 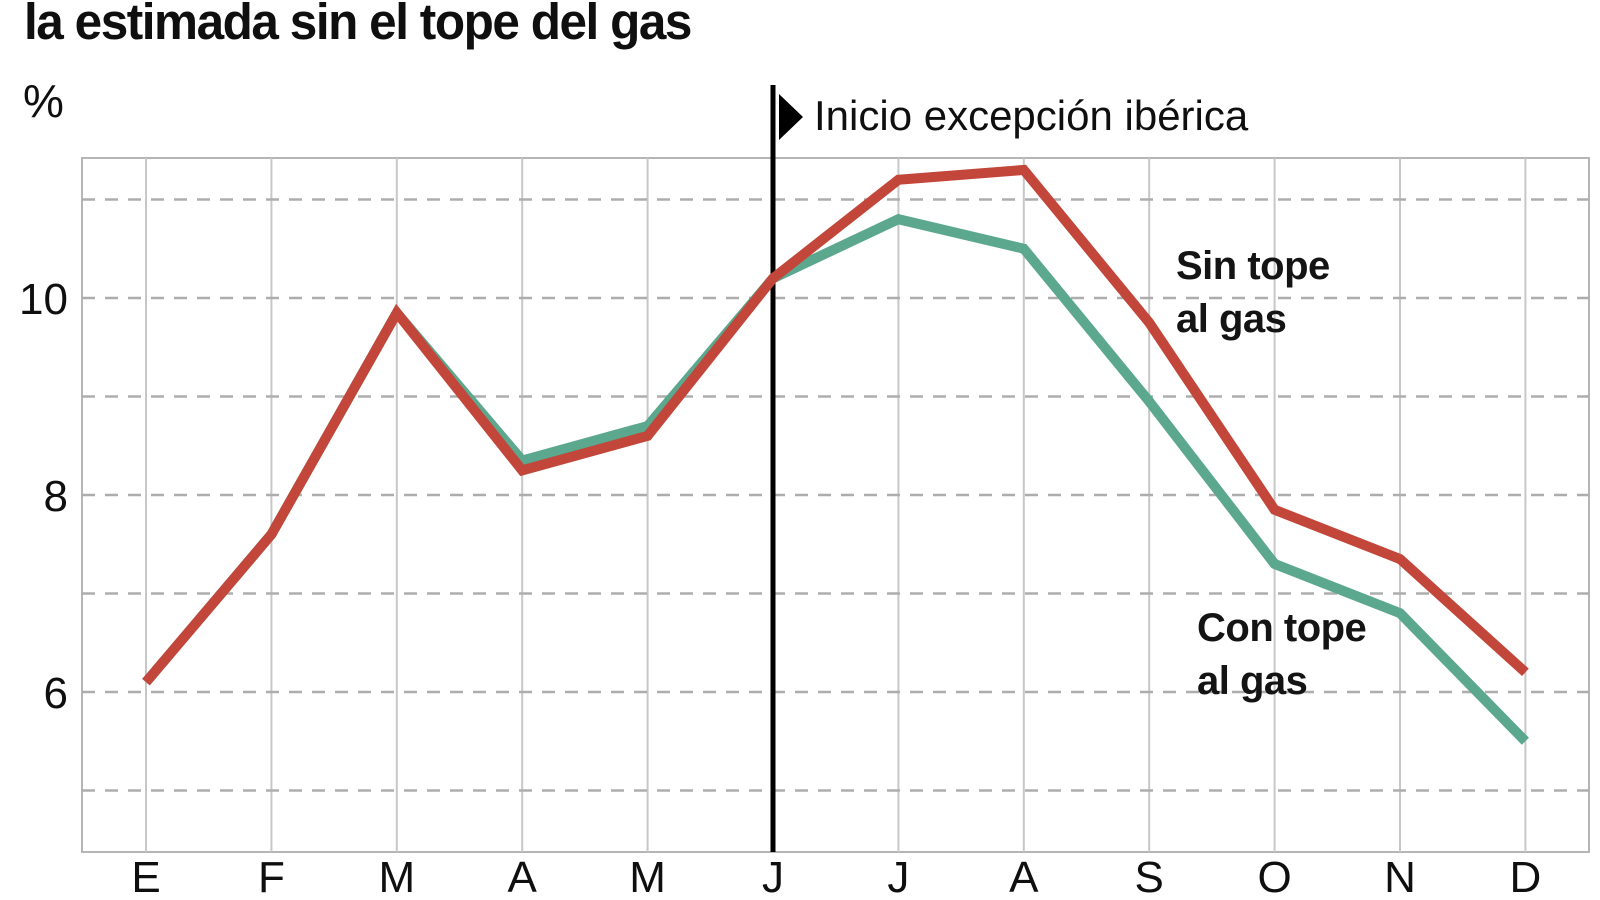 What do you see at coordinates (791, 117) in the screenshot?
I see `right-triangle-icon` at bounding box center [791, 117].